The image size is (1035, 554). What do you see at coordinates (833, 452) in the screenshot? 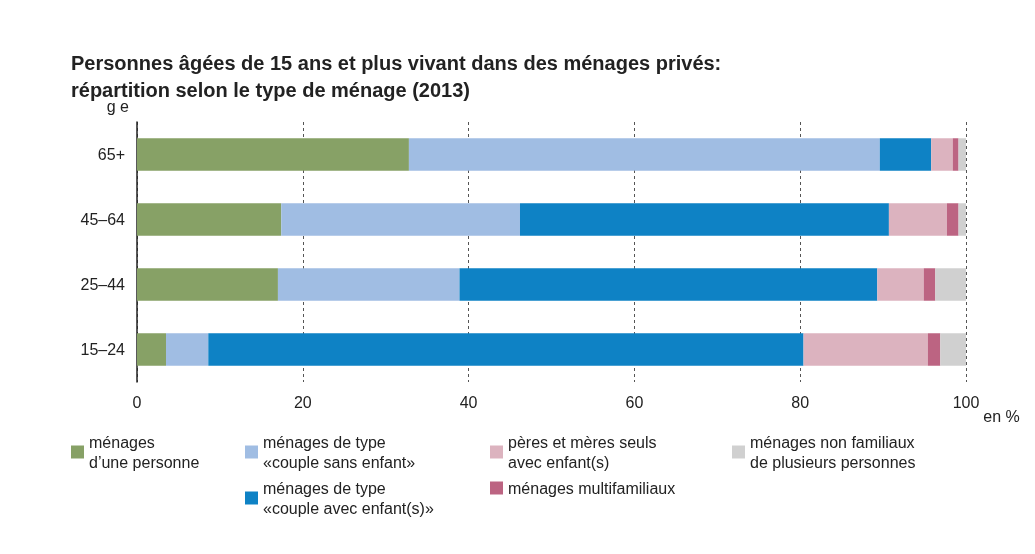
I see `legend-label: ménages non familiaux de plusieurs personnes` at bounding box center [833, 452].